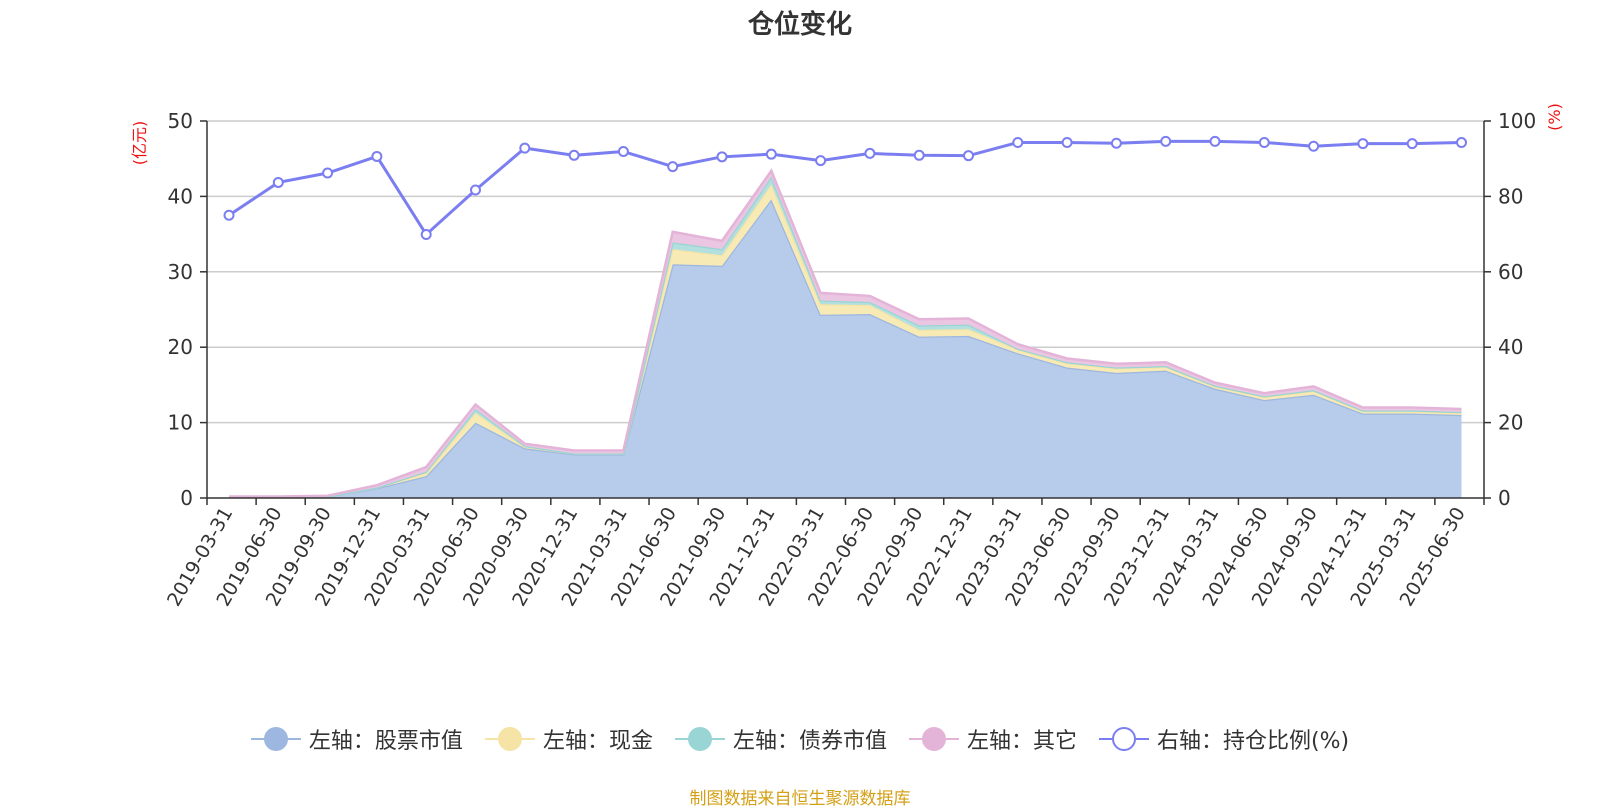  I want to click on left-axis-ticks: 0 10 20 30 40 50, so click(187, 309).